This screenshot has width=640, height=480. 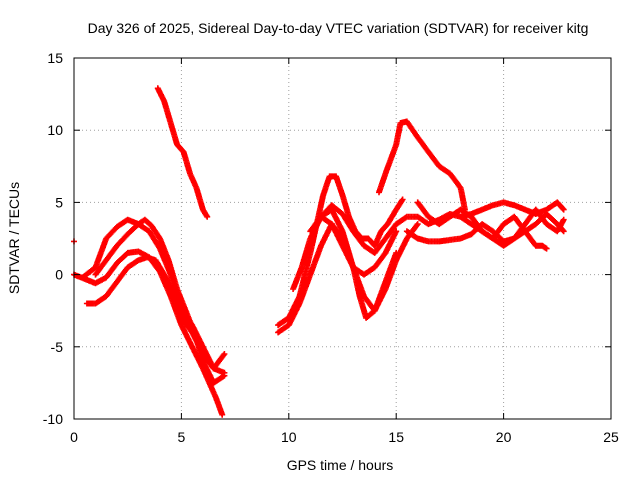 I want to click on y-tick-label: 0, so click(x=59, y=275).